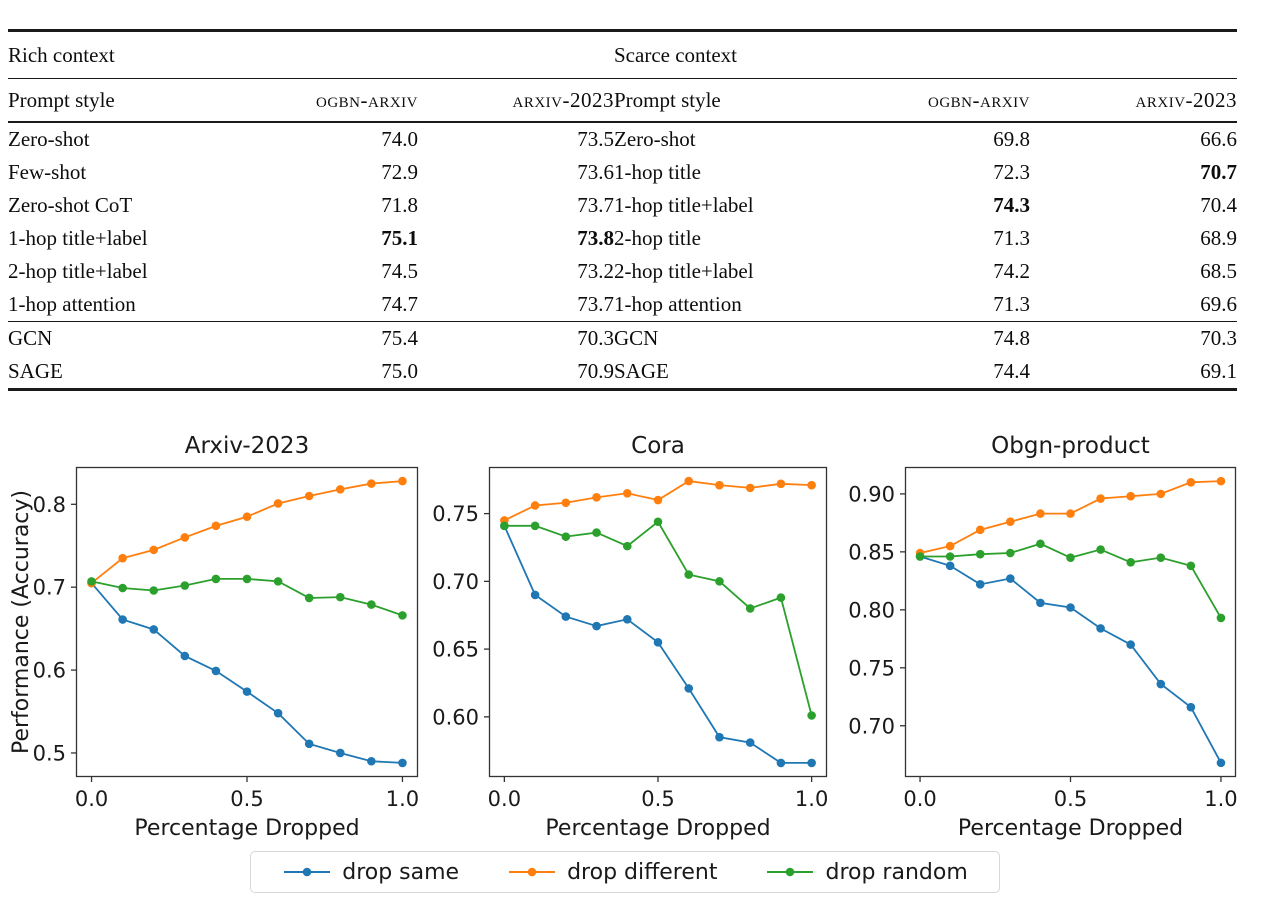  Describe the element at coordinates (49, 505) in the screenshot. I see `y-tick-label: 0.8` at that location.